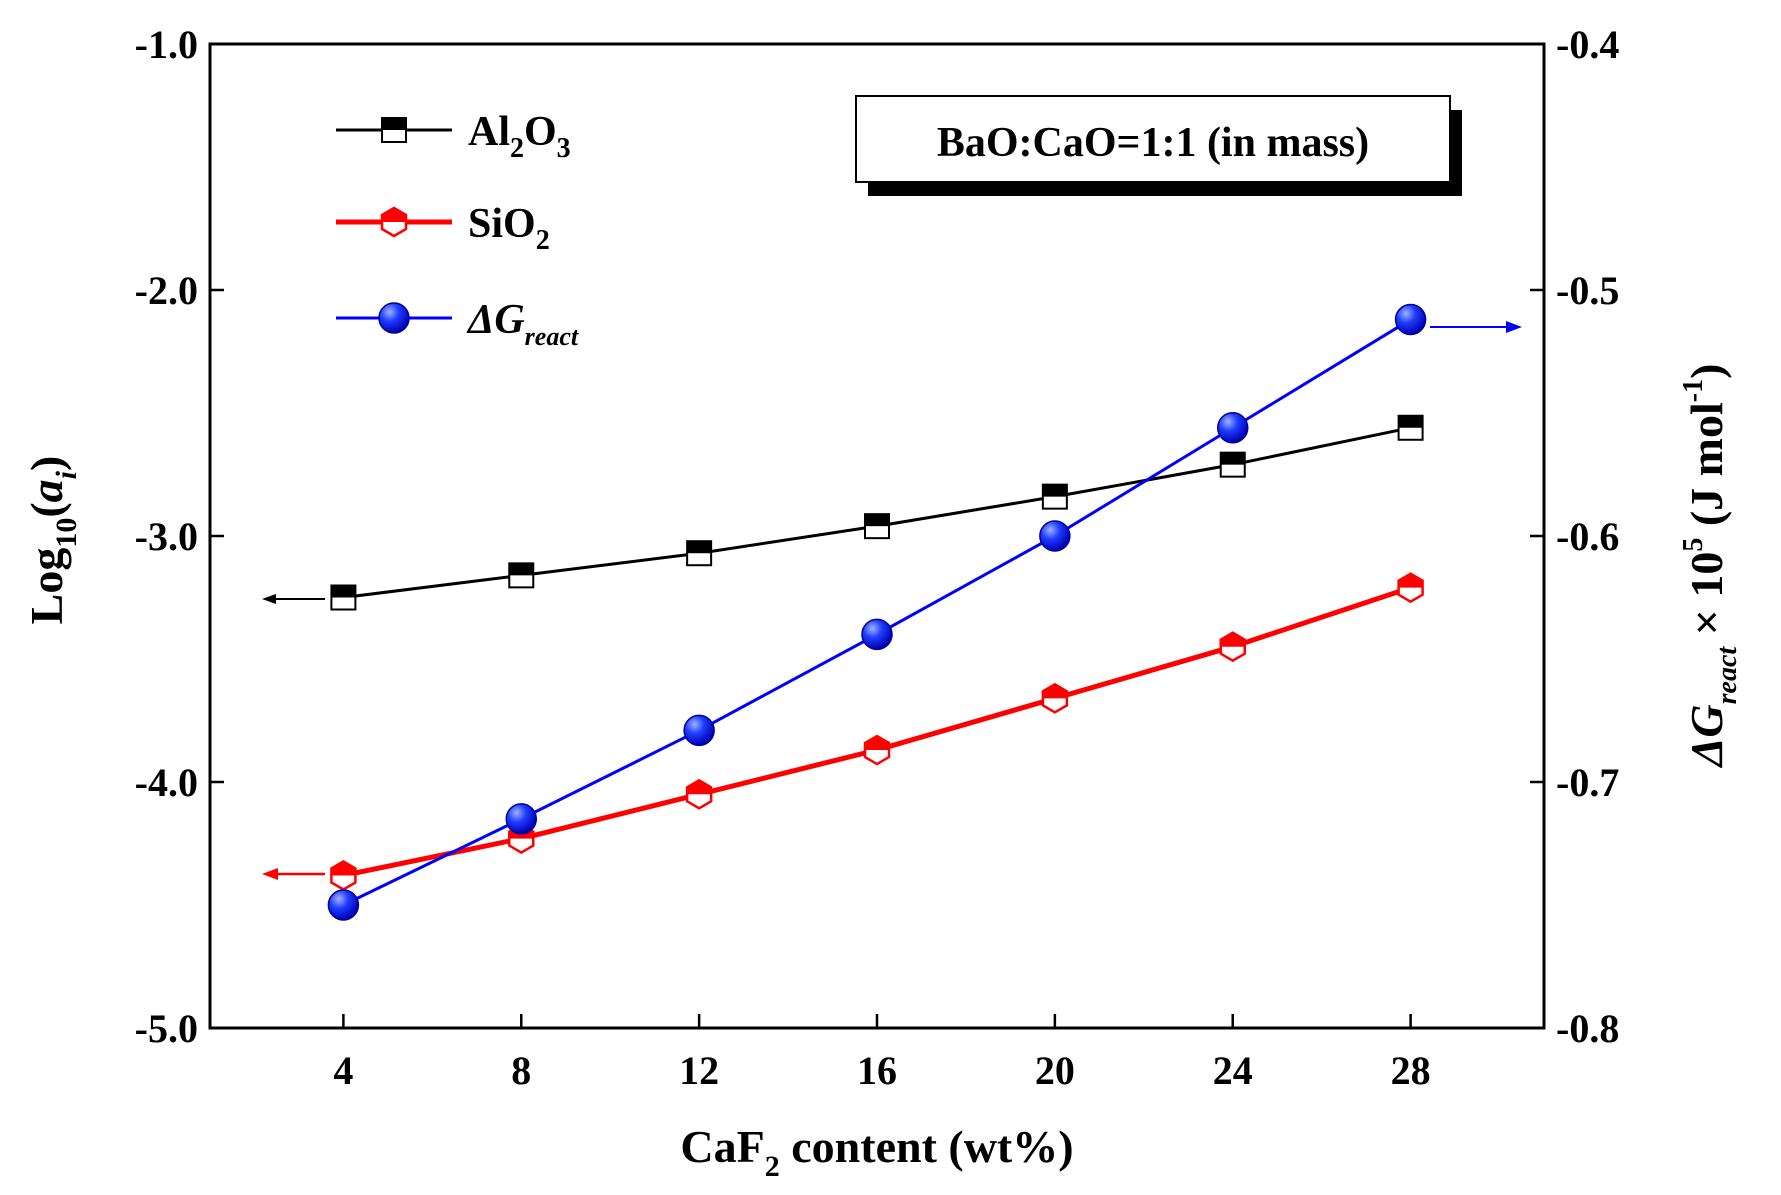 This screenshot has width=1781, height=1195. I want to click on annotation-box: BaO:CaO=1:1 (in mass), so click(1158, 145).